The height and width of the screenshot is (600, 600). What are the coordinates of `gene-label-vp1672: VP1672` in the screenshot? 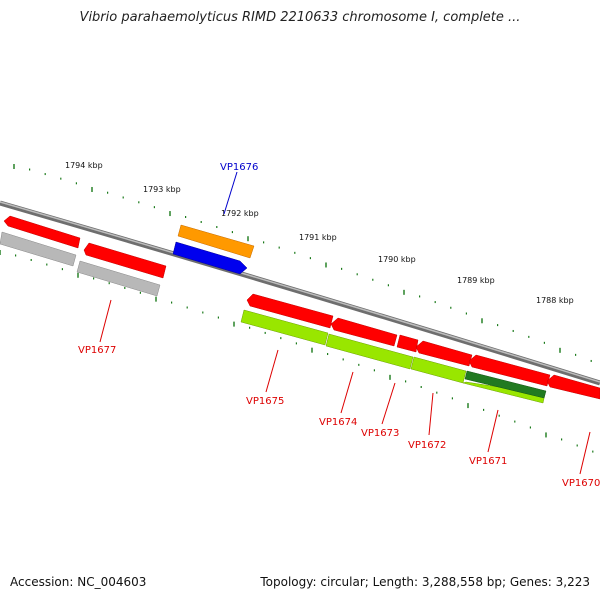 It's located at (427, 445).